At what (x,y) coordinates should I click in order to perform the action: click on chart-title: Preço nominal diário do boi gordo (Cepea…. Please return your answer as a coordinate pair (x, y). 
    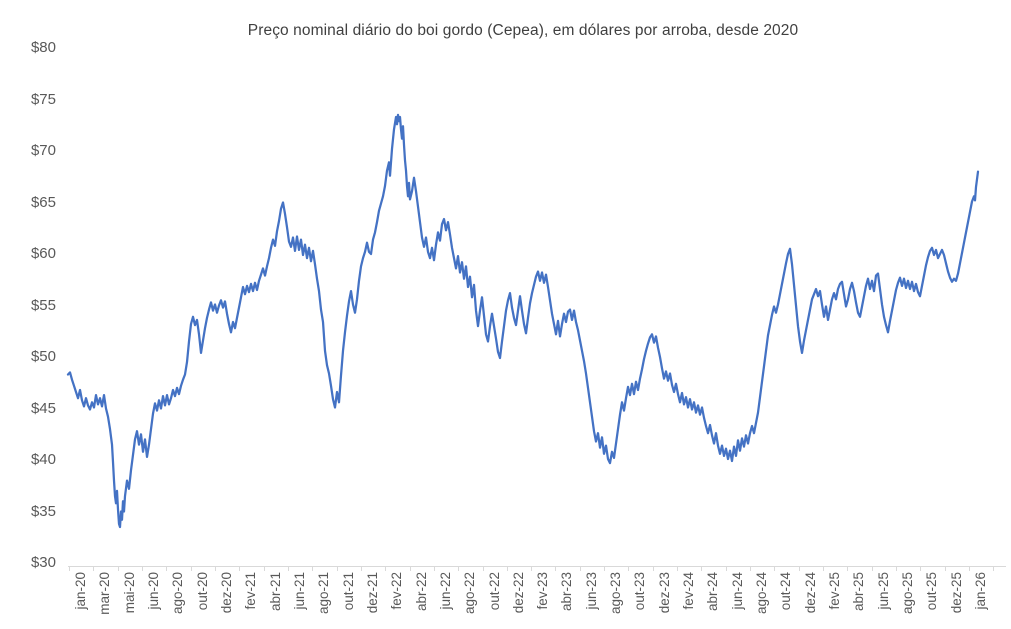
    Looking at the image, I should click on (523, 30).